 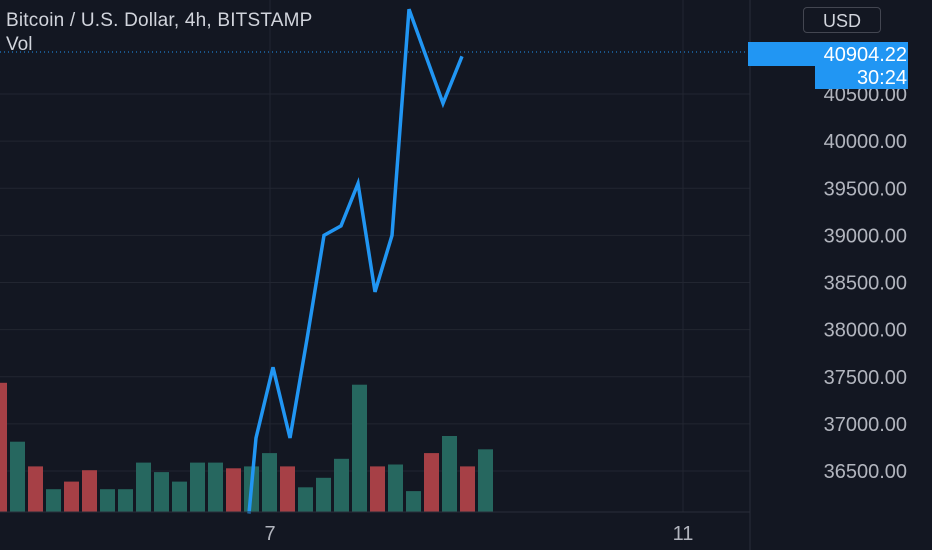 I want to click on price-tick-label: 38000.00, so click(x=865, y=331).